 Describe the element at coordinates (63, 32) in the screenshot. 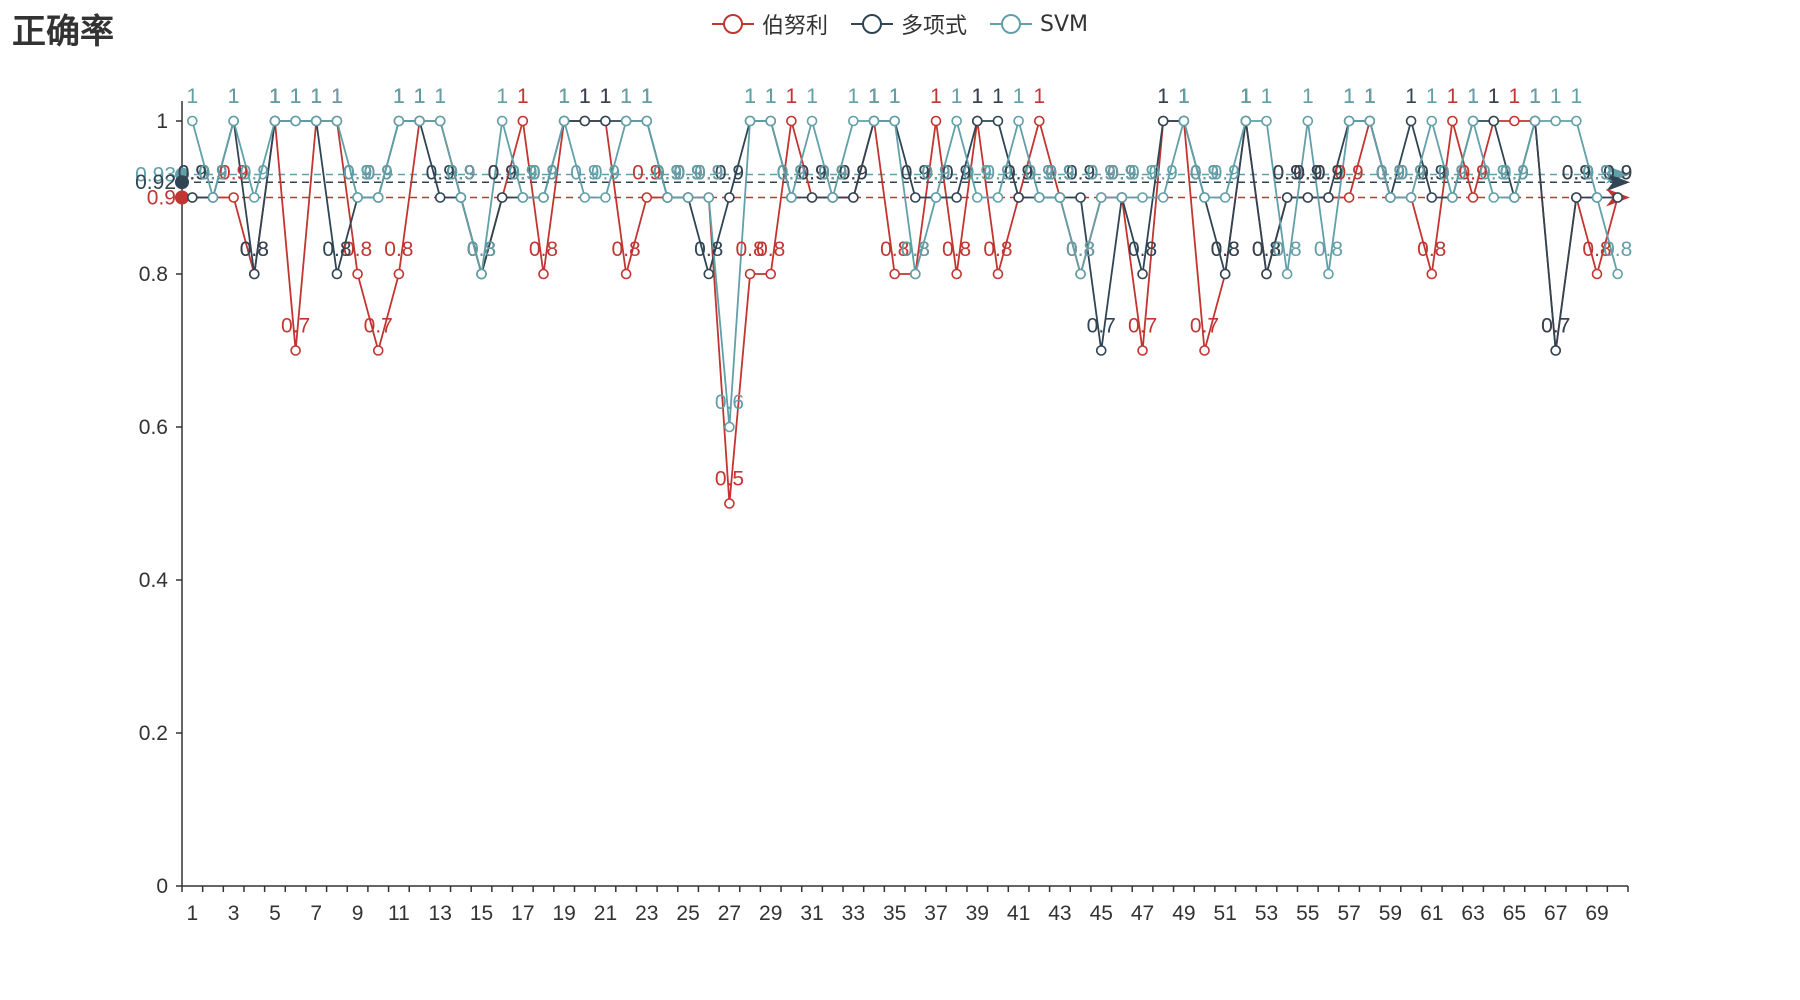

I see `chart-title: 正确率` at that location.